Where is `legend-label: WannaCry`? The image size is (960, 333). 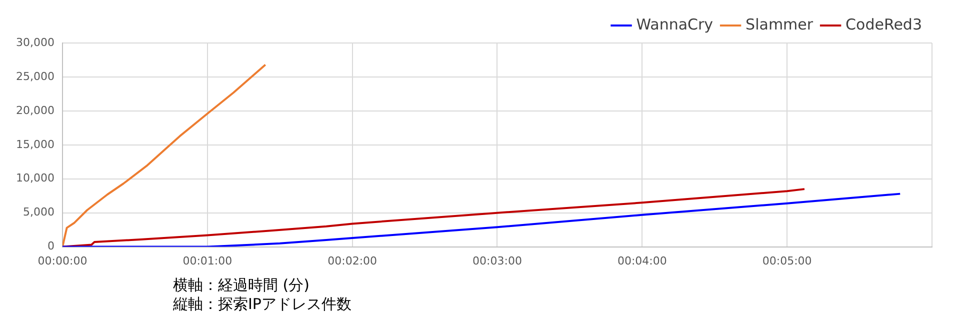 legend-label: WannaCry is located at coordinates (675, 24).